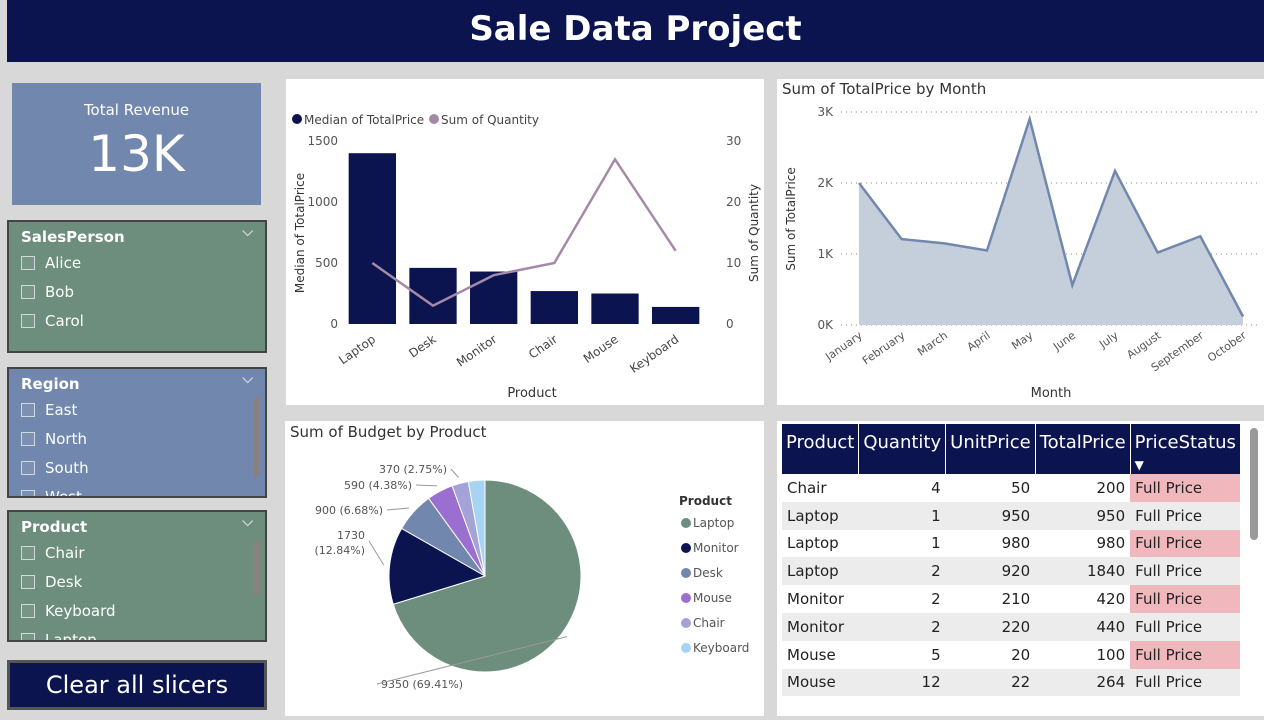 The width and height of the screenshot is (1264, 720). I want to click on x-tick-label: Keyboard, so click(654, 354).